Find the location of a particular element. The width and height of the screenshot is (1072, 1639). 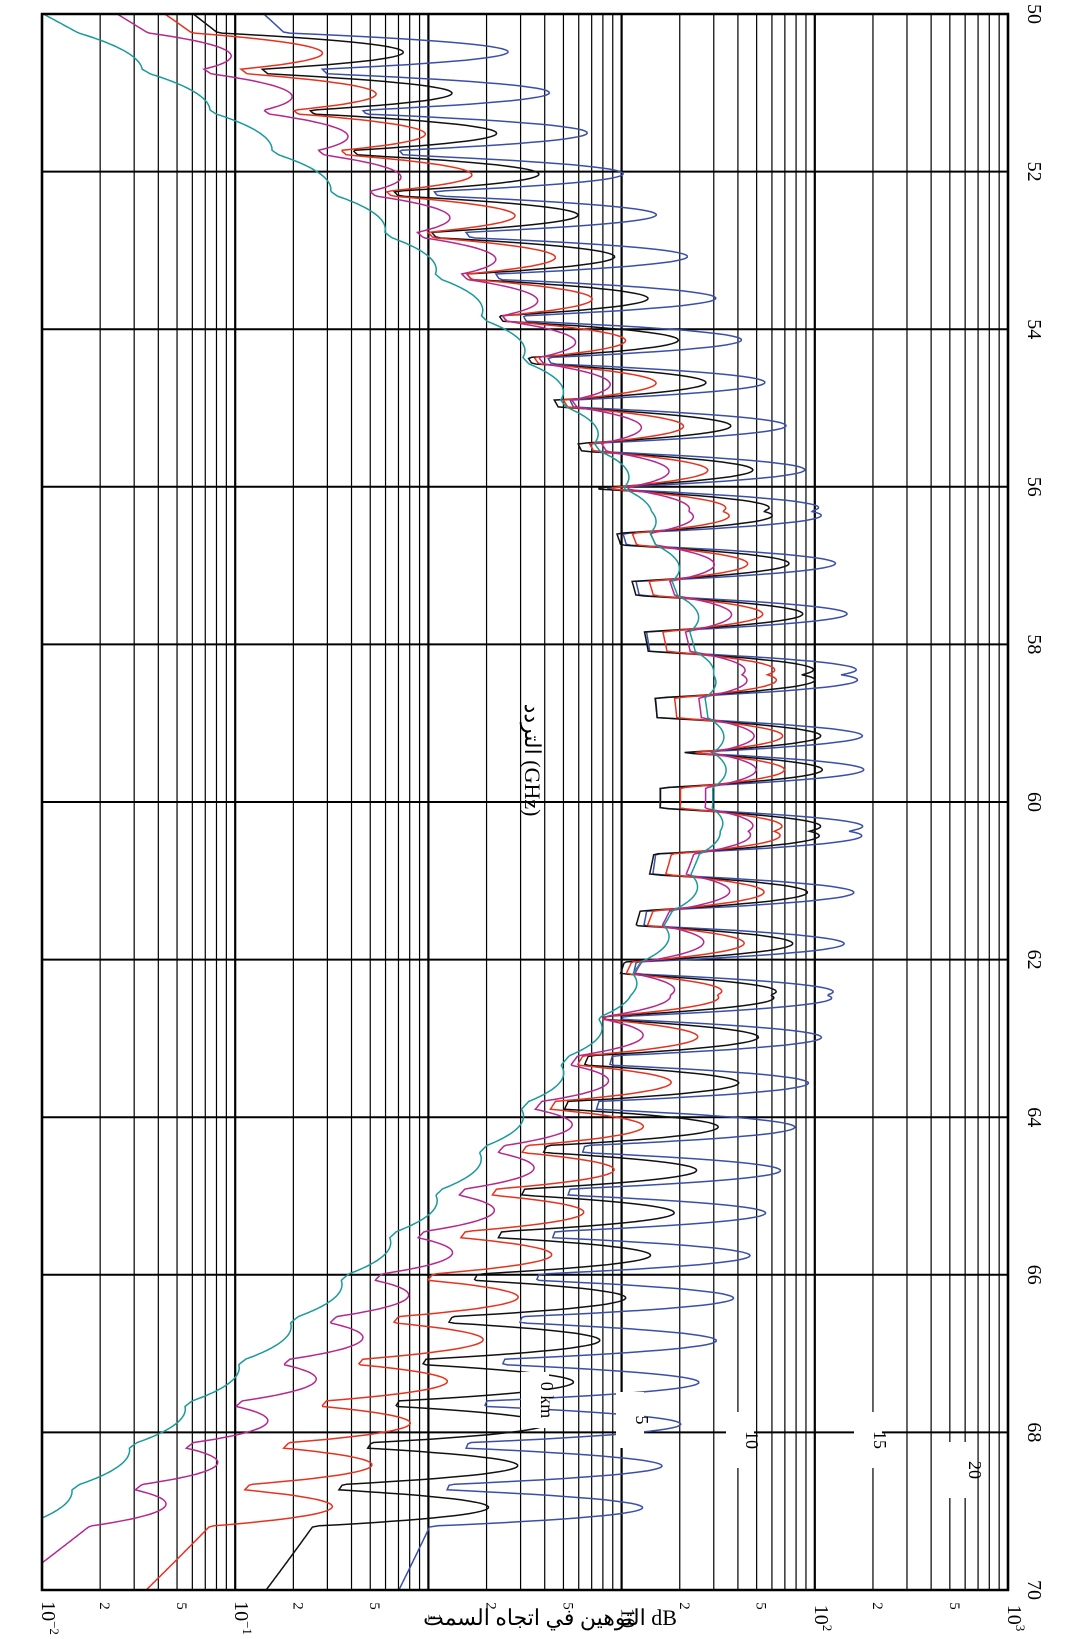

y-tick-label: 102 is located at coordinates (822, 1618).